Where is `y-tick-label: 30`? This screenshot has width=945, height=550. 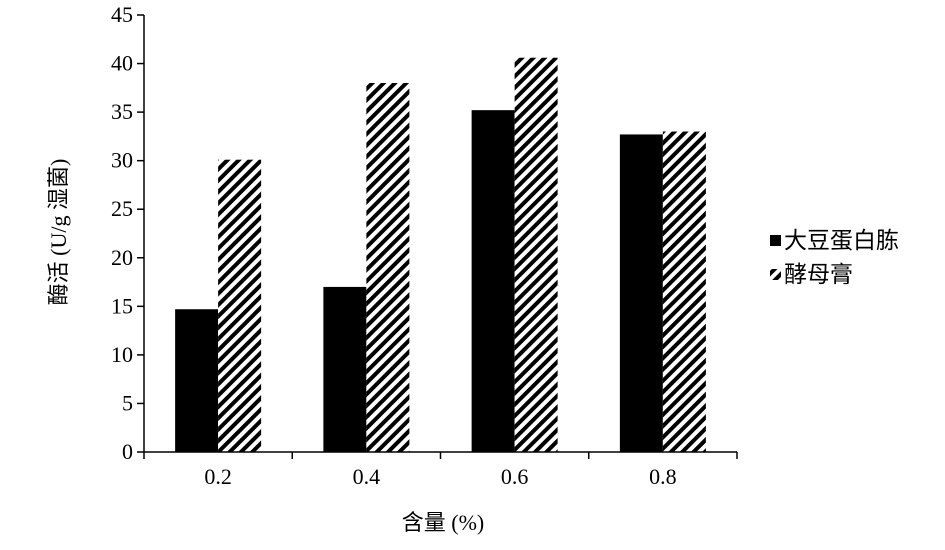
y-tick-label: 30 is located at coordinates (122, 160).